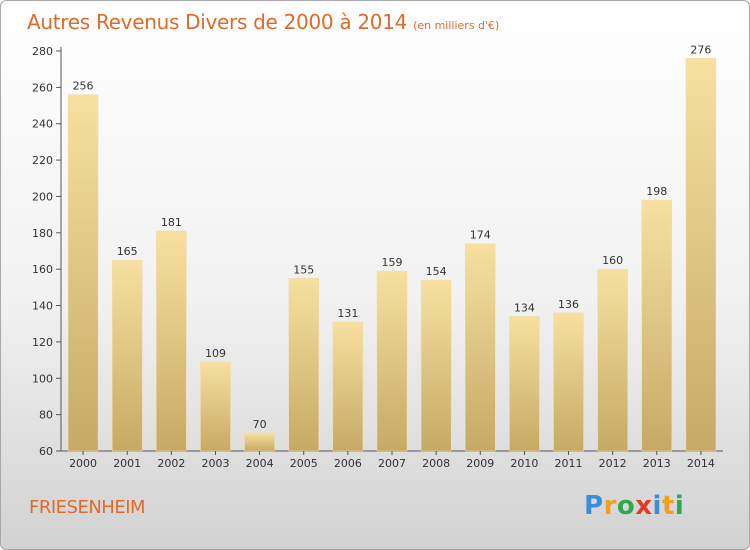 The image size is (750, 550). I want to click on bar-value-label: 154, so click(436, 271).